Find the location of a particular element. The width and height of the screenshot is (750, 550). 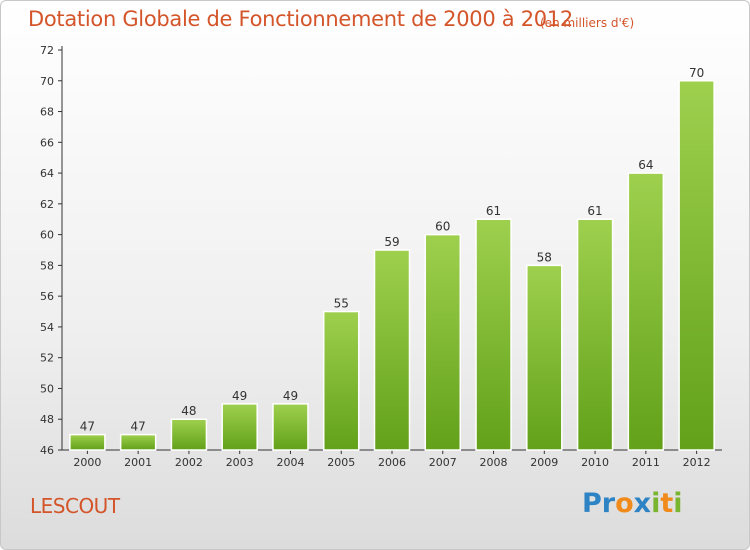

x-tick-label: 2008 is located at coordinates (494, 462).